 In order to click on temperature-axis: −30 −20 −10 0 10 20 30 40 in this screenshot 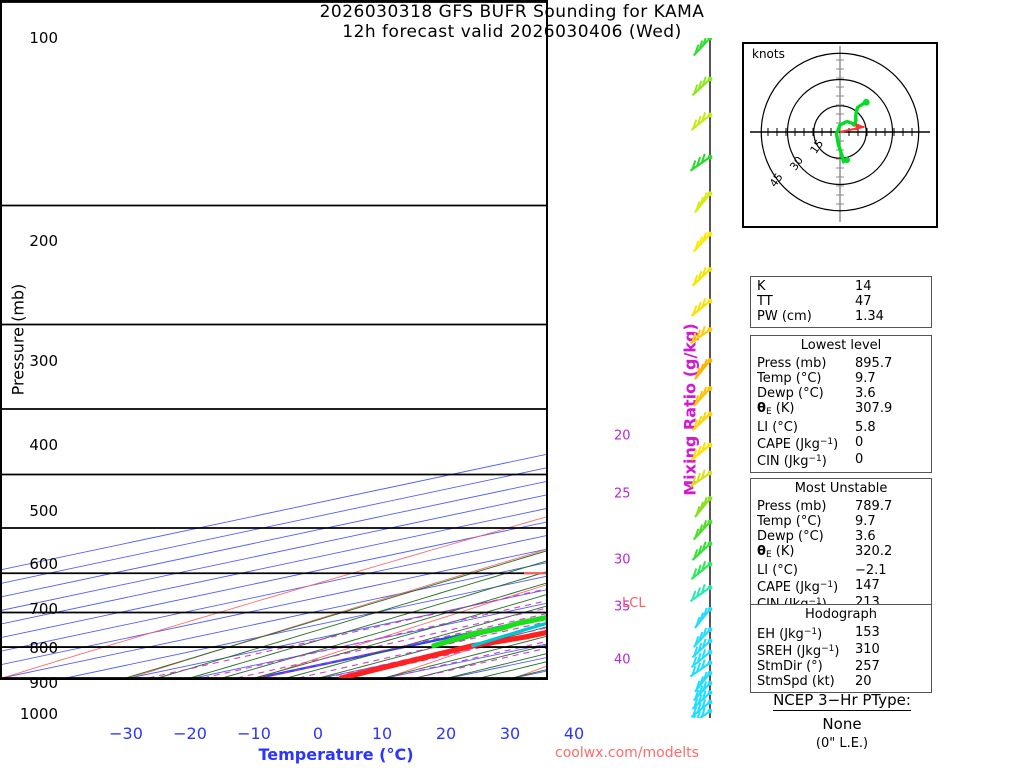, I will do `click(336, 735)`.